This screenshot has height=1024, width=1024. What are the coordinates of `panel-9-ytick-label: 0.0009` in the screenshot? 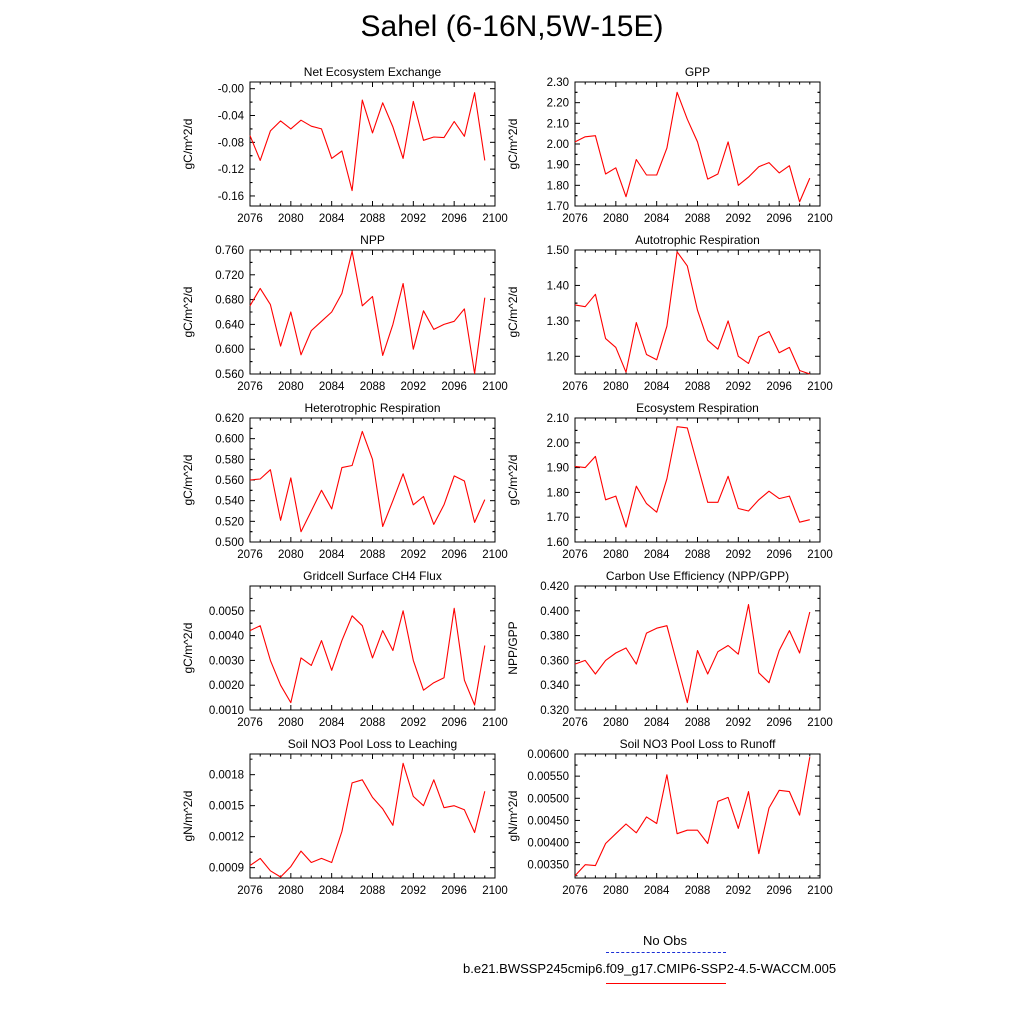 It's located at (226, 869).